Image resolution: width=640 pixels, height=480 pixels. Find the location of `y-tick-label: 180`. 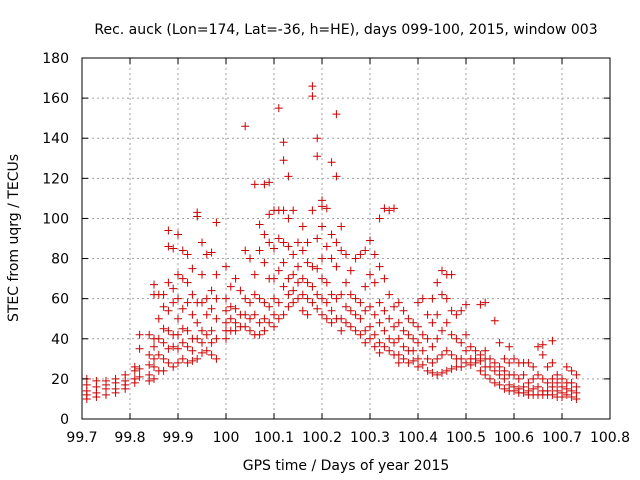

y-tick-label: 180 is located at coordinates (55, 59).